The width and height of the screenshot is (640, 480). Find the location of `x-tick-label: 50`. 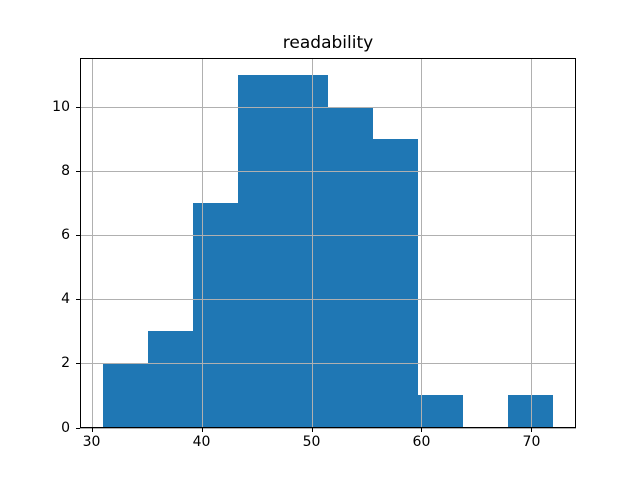

x-tick-label: 50 is located at coordinates (311, 442).